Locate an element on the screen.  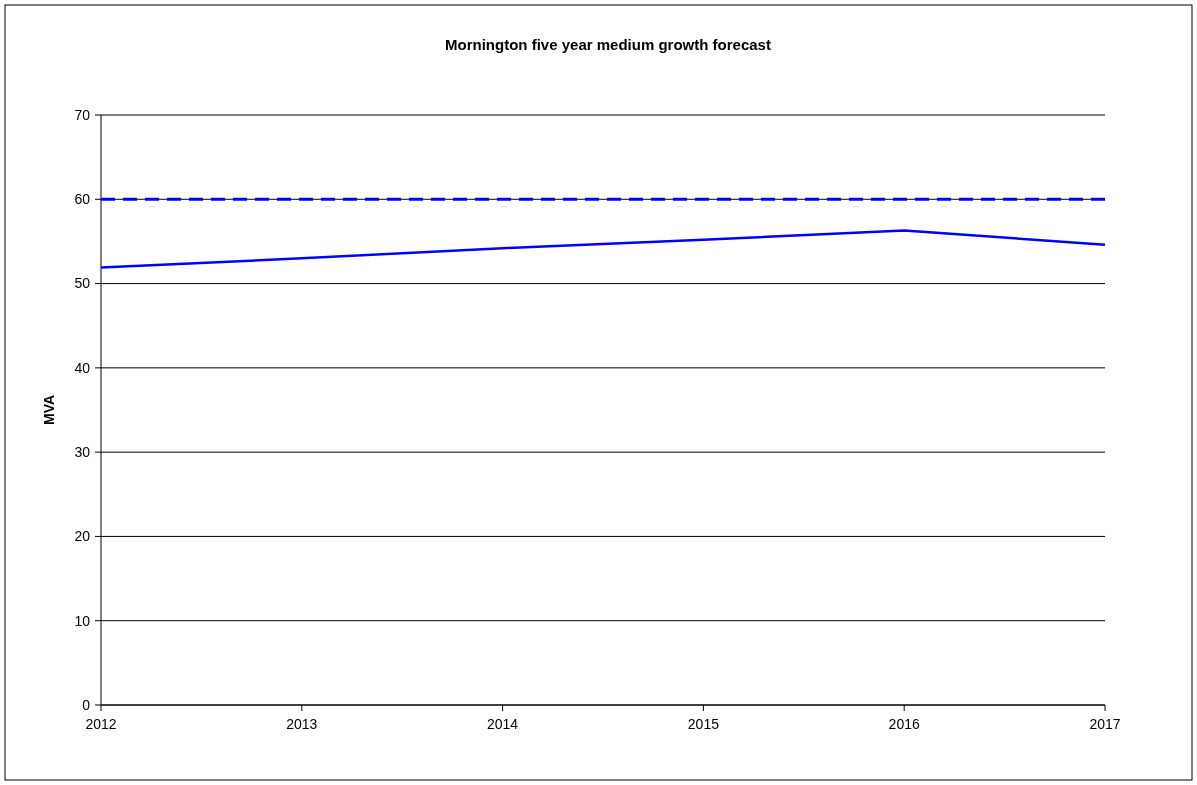
y-tick-label: 70 is located at coordinates (82, 114).